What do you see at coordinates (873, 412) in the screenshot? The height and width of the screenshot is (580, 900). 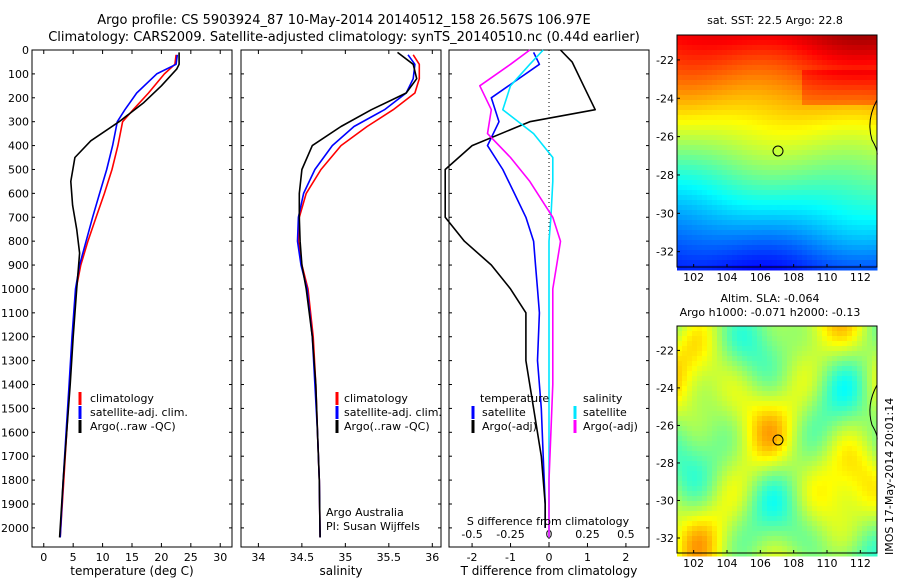 I see `sla-coastline` at bounding box center [873, 412].